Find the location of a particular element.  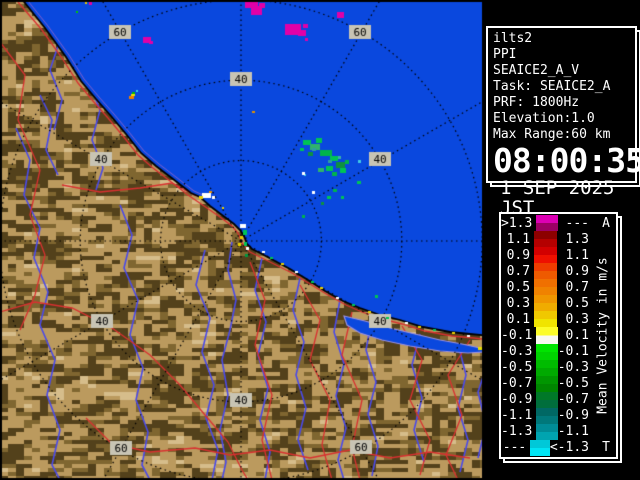

max-range-label: Max Range:60 km is located at coordinates (552, 134).